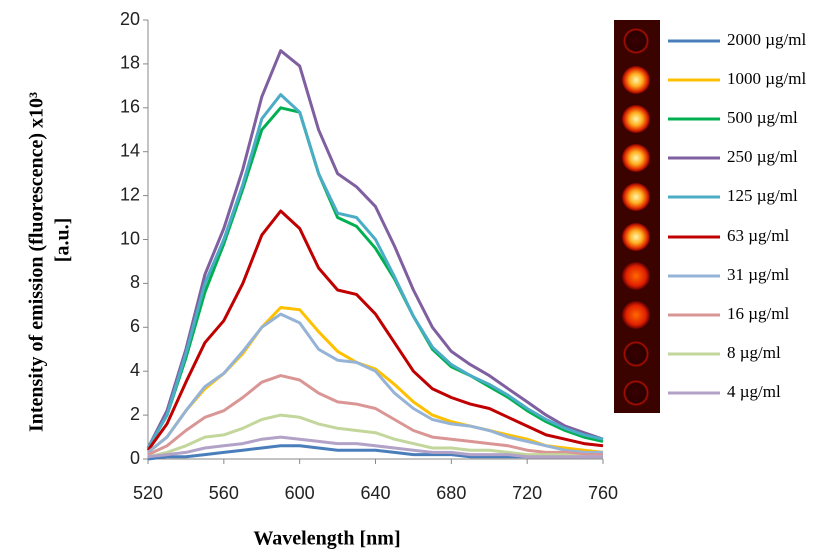 This screenshot has width=840, height=553. I want to click on well-plate, so click(637, 216).